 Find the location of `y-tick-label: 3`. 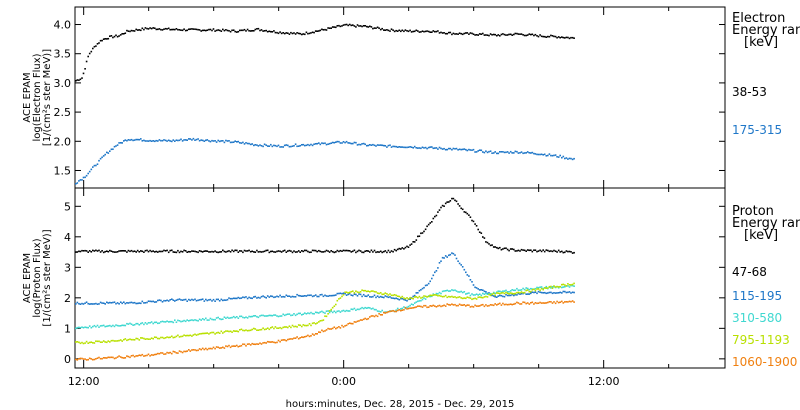

y-tick-label: 3 is located at coordinates (67, 267).